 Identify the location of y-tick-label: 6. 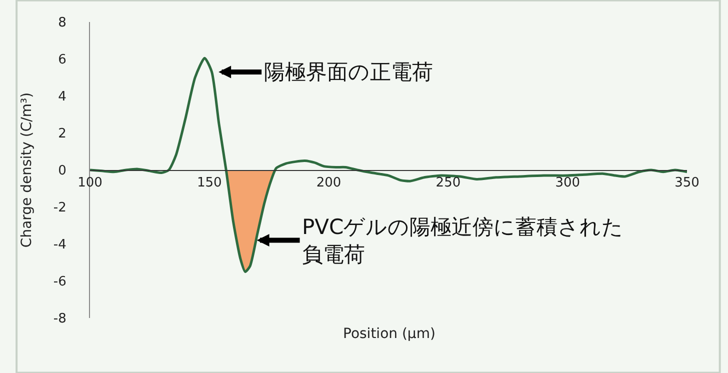
(62, 60).